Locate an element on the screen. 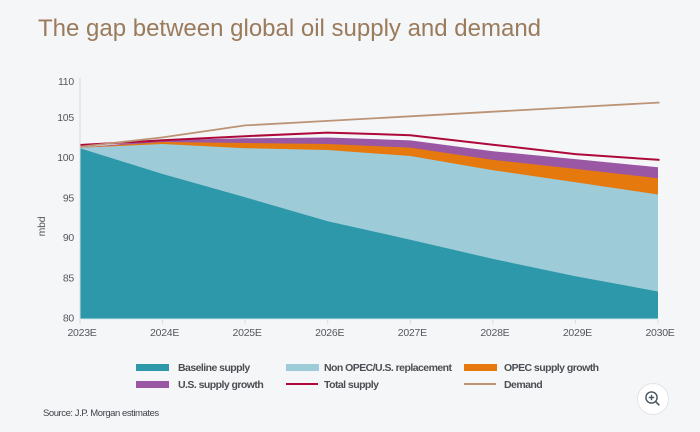  svg-text: 2023E is located at coordinates (81, 333).